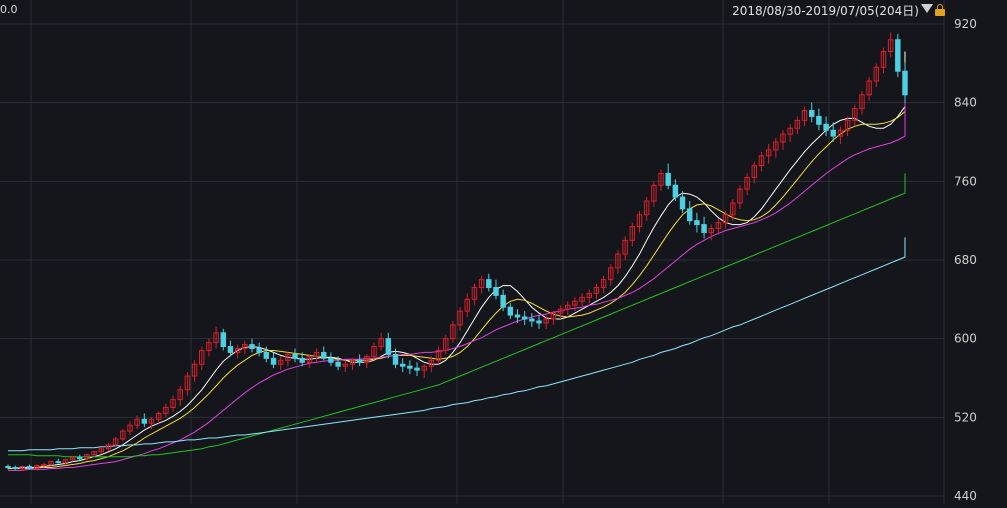 This screenshot has width=1007, height=508. What do you see at coordinates (965, 103) in the screenshot?
I see `y-tick-label: 840` at bounding box center [965, 103].